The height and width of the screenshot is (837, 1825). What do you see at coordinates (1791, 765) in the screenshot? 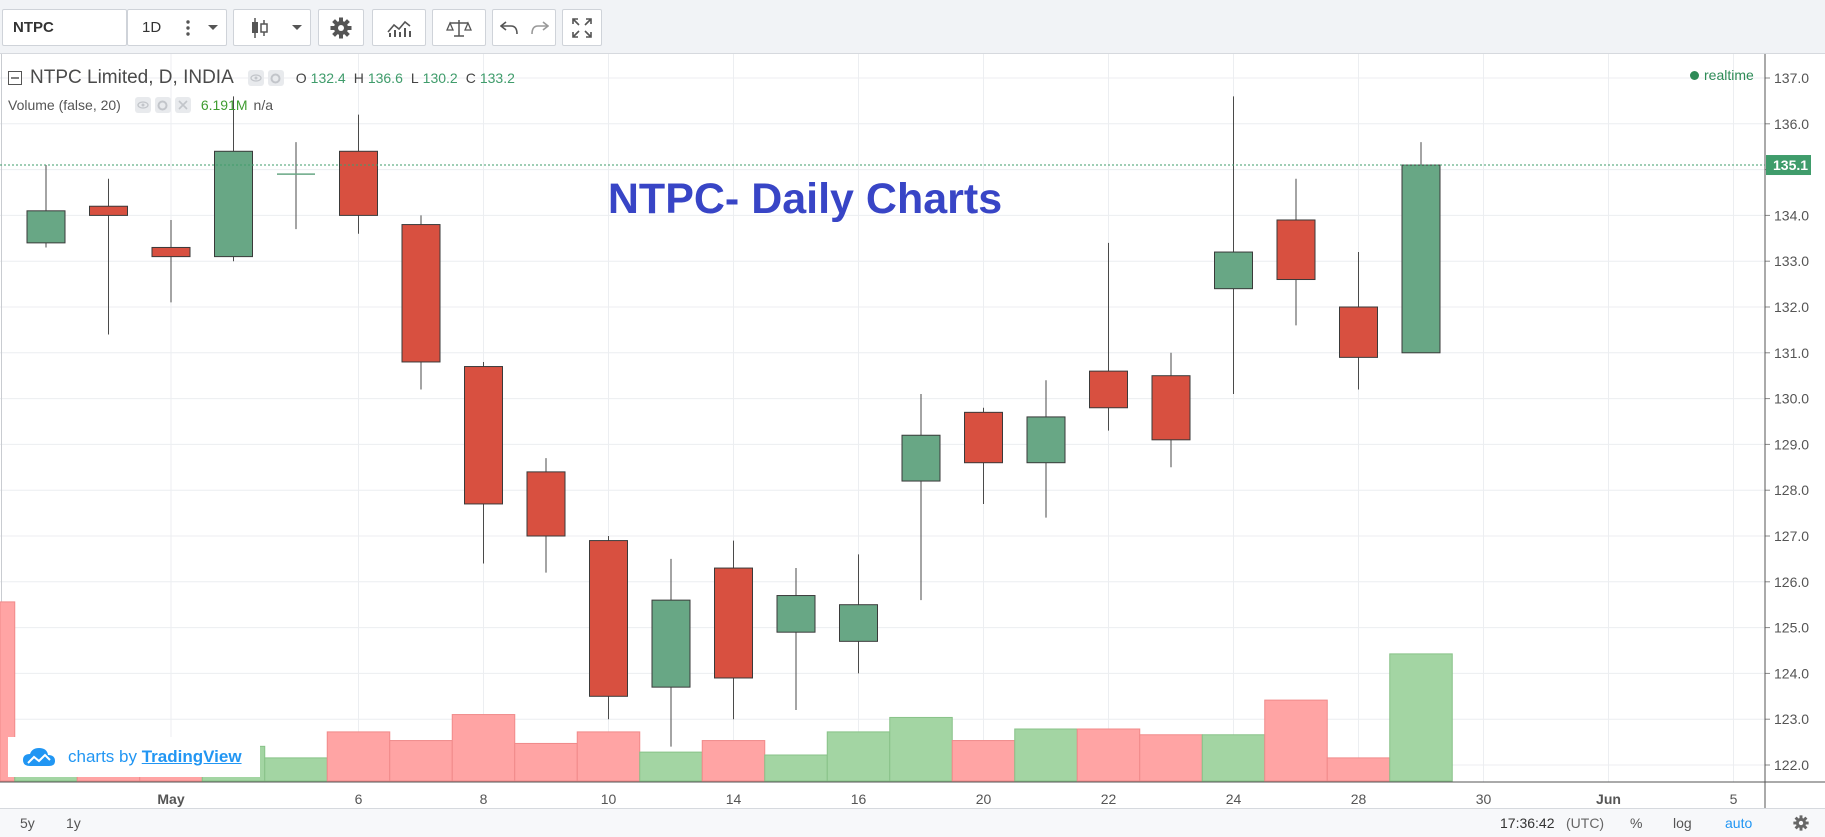
I see `y-tick-label: 122.0` at bounding box center [1791, 765].